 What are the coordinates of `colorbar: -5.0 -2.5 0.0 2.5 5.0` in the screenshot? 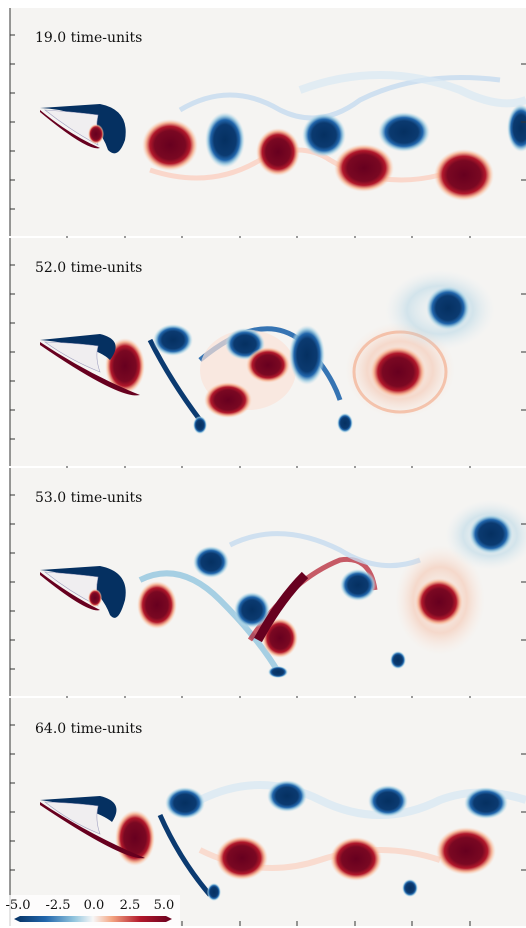 It's located at (92, 911).